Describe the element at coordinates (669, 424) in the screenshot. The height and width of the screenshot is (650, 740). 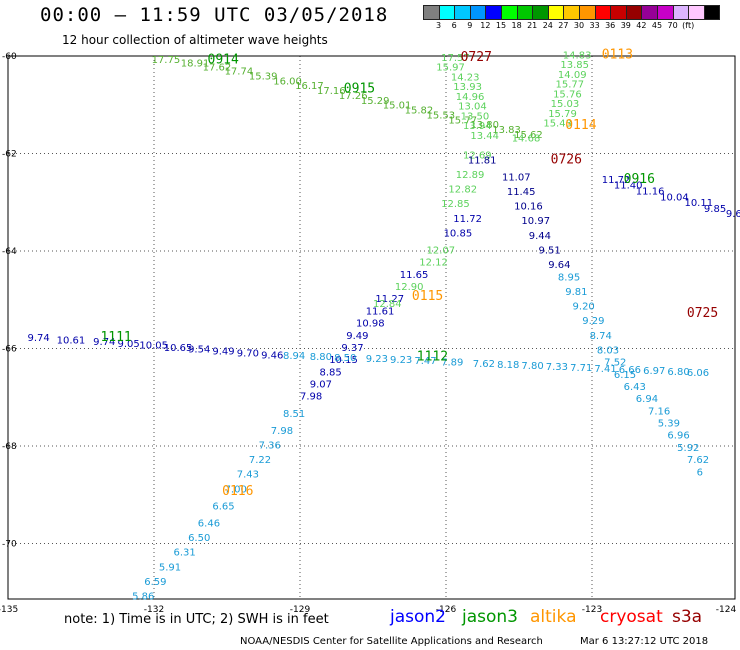
I see `wave-height-value: 5.39` at that location.